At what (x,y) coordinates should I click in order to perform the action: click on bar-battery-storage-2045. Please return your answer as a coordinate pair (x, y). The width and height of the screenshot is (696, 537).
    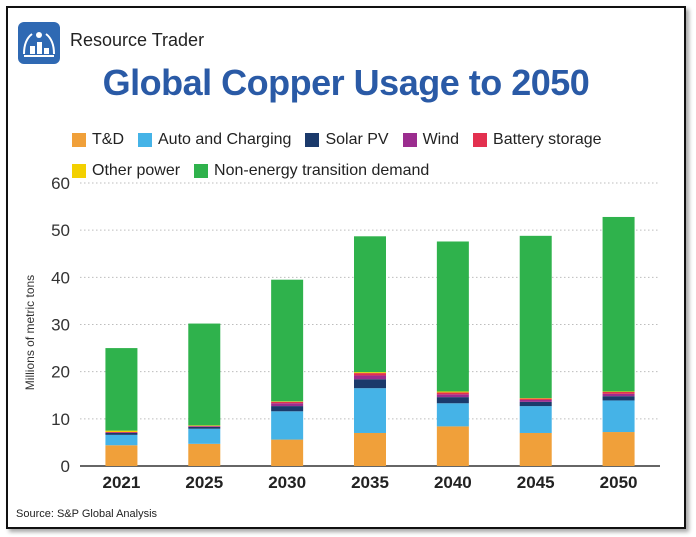
    Looking at the image, I should click on (535, 399).